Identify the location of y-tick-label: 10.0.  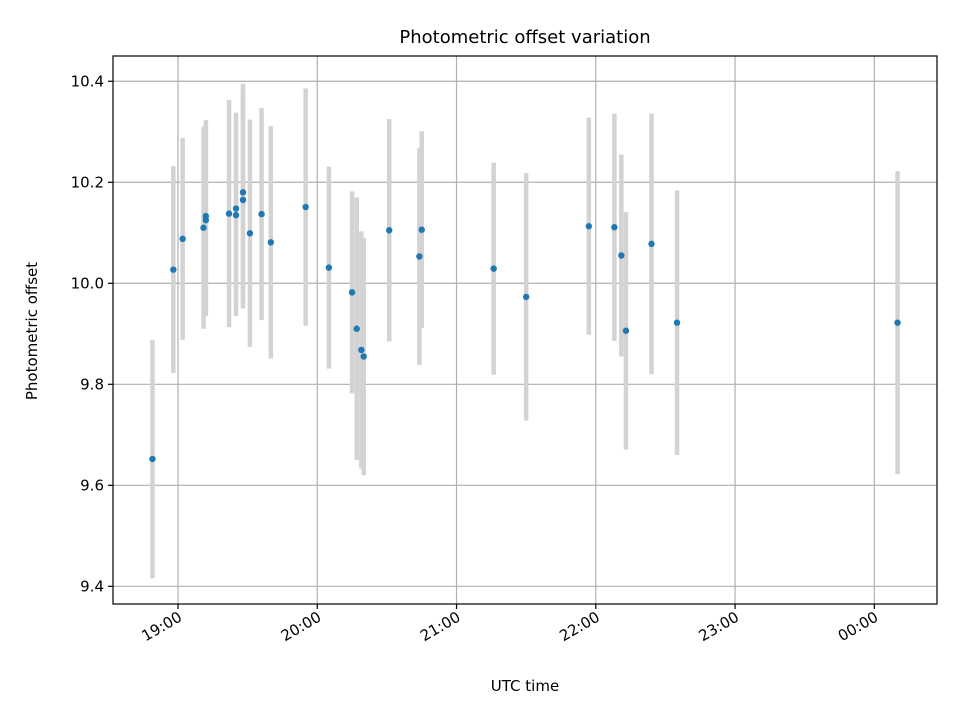
(87, 283).